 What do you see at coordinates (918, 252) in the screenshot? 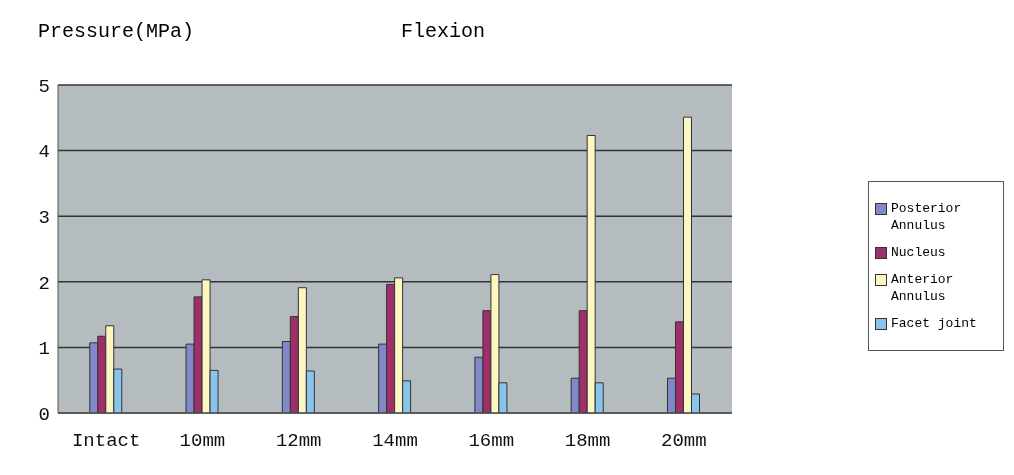
I see `legend-label: Nucleus` at bounding box center [918, 252].